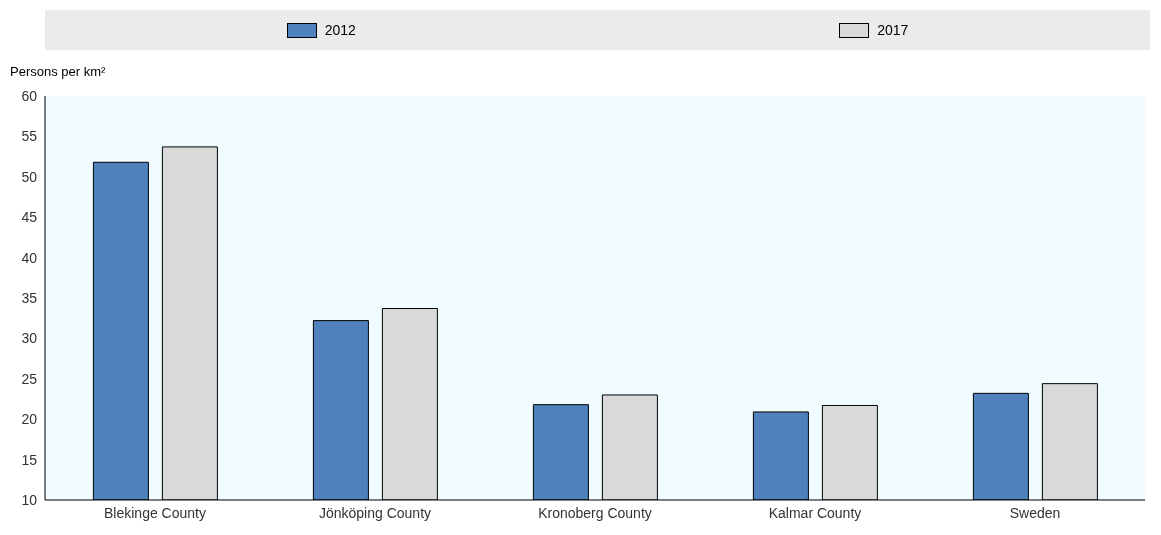  Describe the element at coordinates (29, 378) in the screenshot. I see `y-tick-label: 25` at that location.